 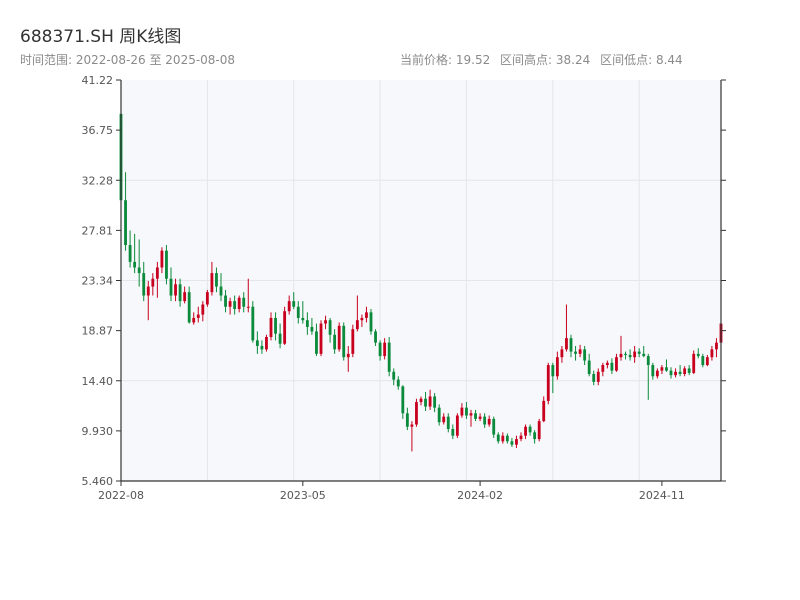 What do you see at coordinates (303, 495) in the screenshot?
I see `x-tick-label: 2023-05` at bounding box center [303, 495].